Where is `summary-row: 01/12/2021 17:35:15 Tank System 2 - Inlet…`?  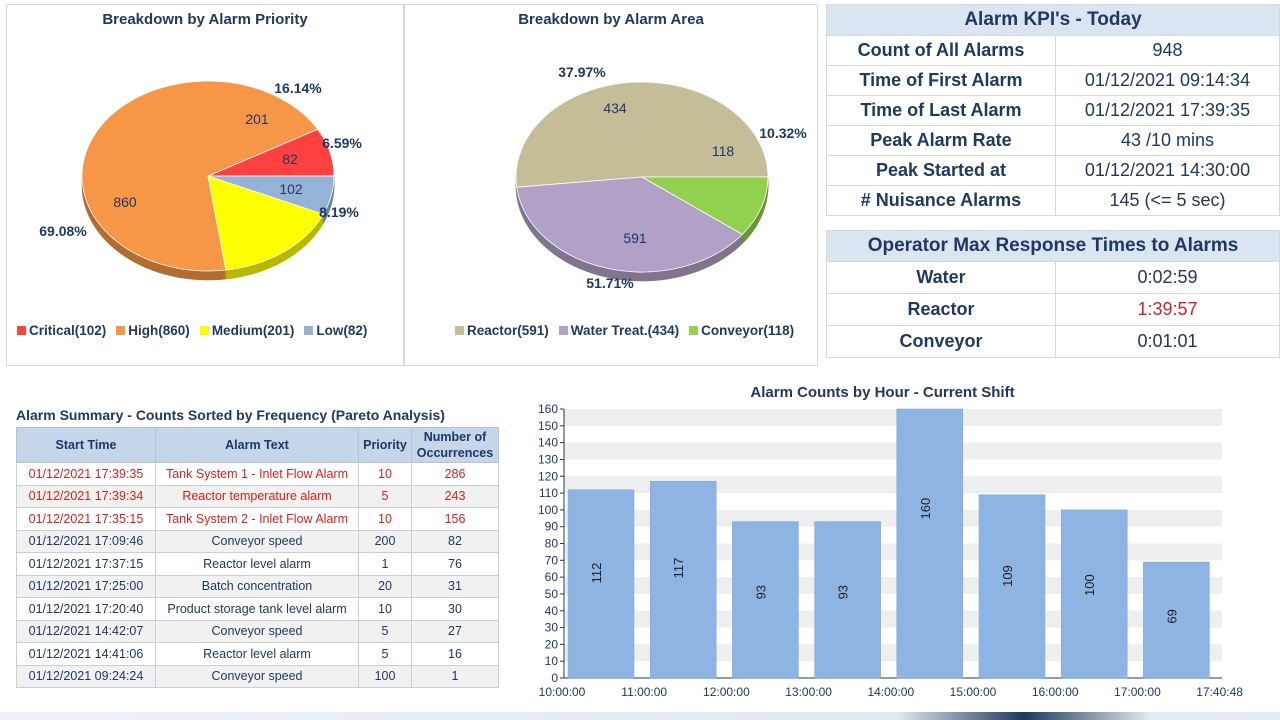
summary-row: 01/12/2021 17:35:15 Tank System 2 - Inlet… is located at coordinates (257, 519).